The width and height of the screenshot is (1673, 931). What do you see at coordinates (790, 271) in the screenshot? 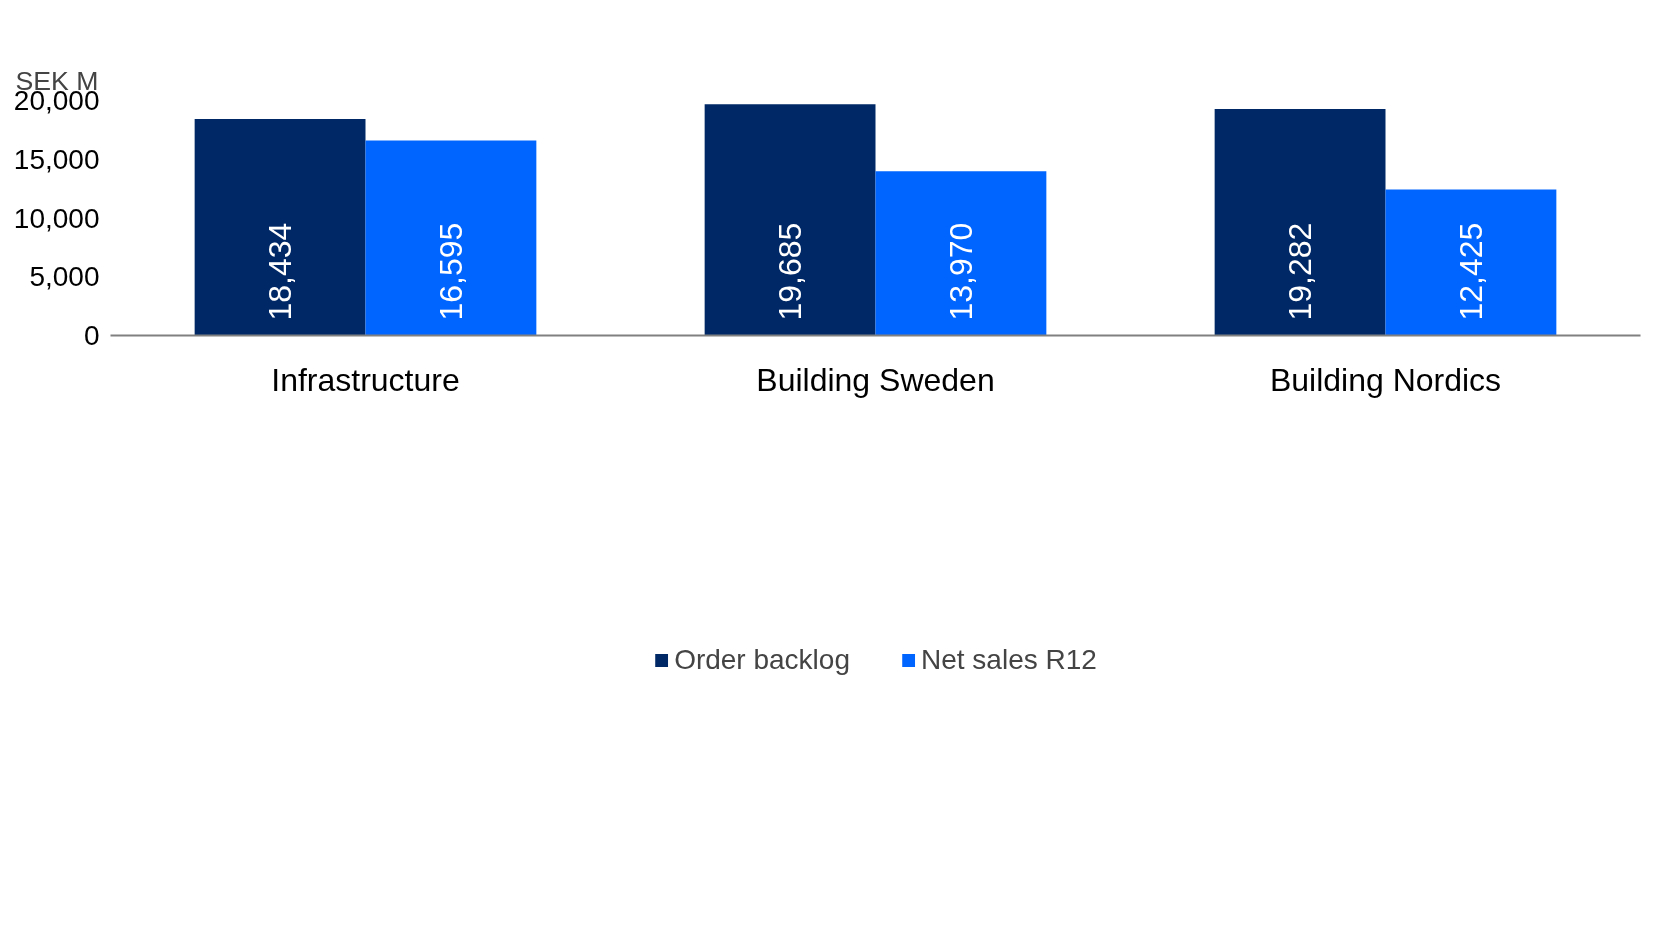
I see `data-label: 19,685` at bounding box center [790, 271].